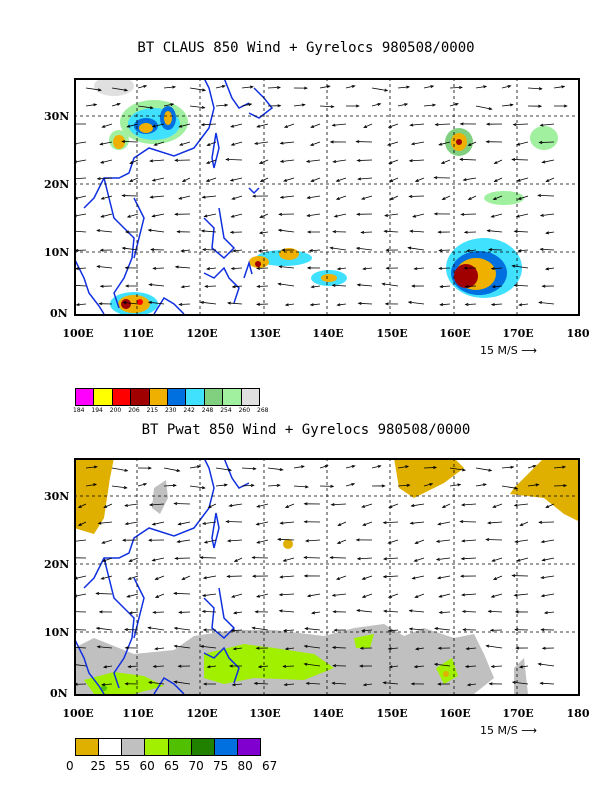 The image size is (612, 792). What do you see at coordinates (147, 766) in the screenshot?
I see `legend-tick-label: 60` at bounding box center [147, 766].